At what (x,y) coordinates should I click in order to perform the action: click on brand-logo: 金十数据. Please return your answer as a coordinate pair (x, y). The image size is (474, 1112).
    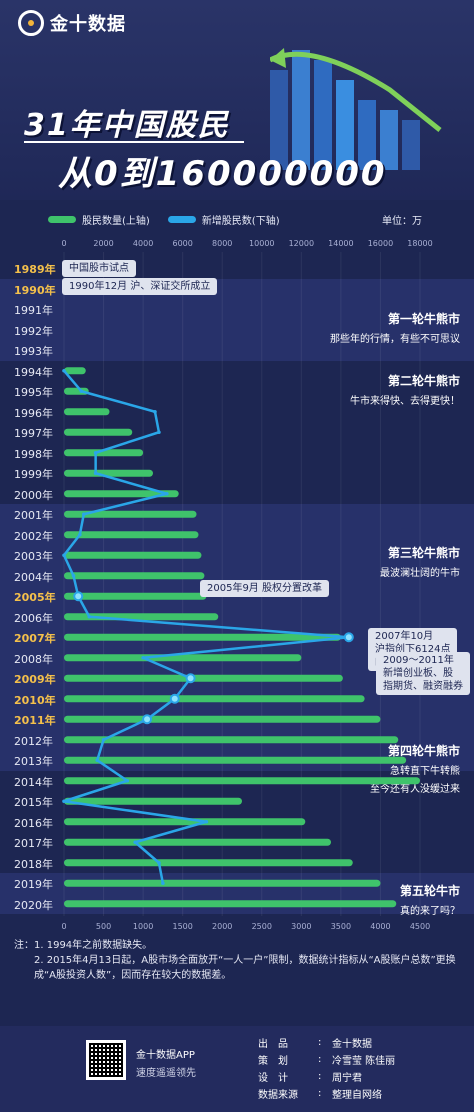
    Looking at the image, I should click on (72, 23).